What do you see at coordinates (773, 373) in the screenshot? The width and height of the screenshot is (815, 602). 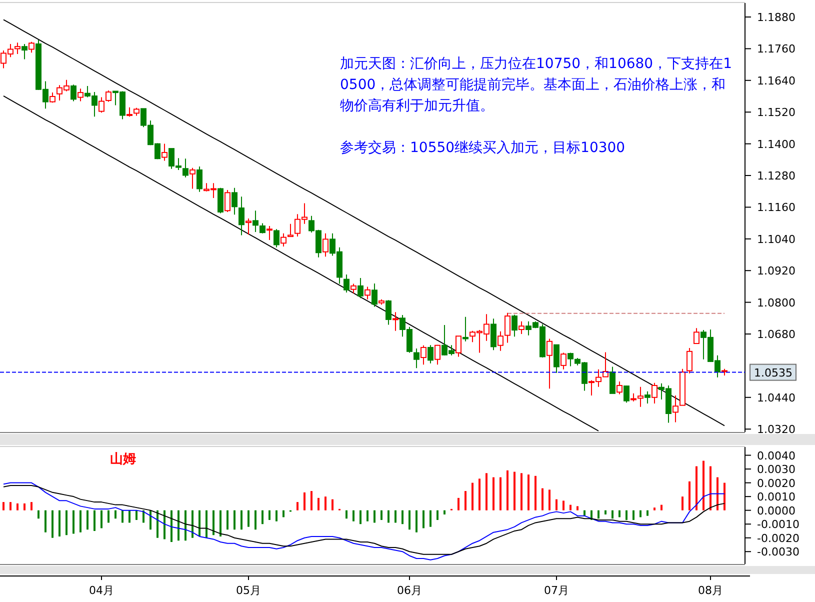 I see `ref-line-label: 1.0535` at bounding box center [773, 373].